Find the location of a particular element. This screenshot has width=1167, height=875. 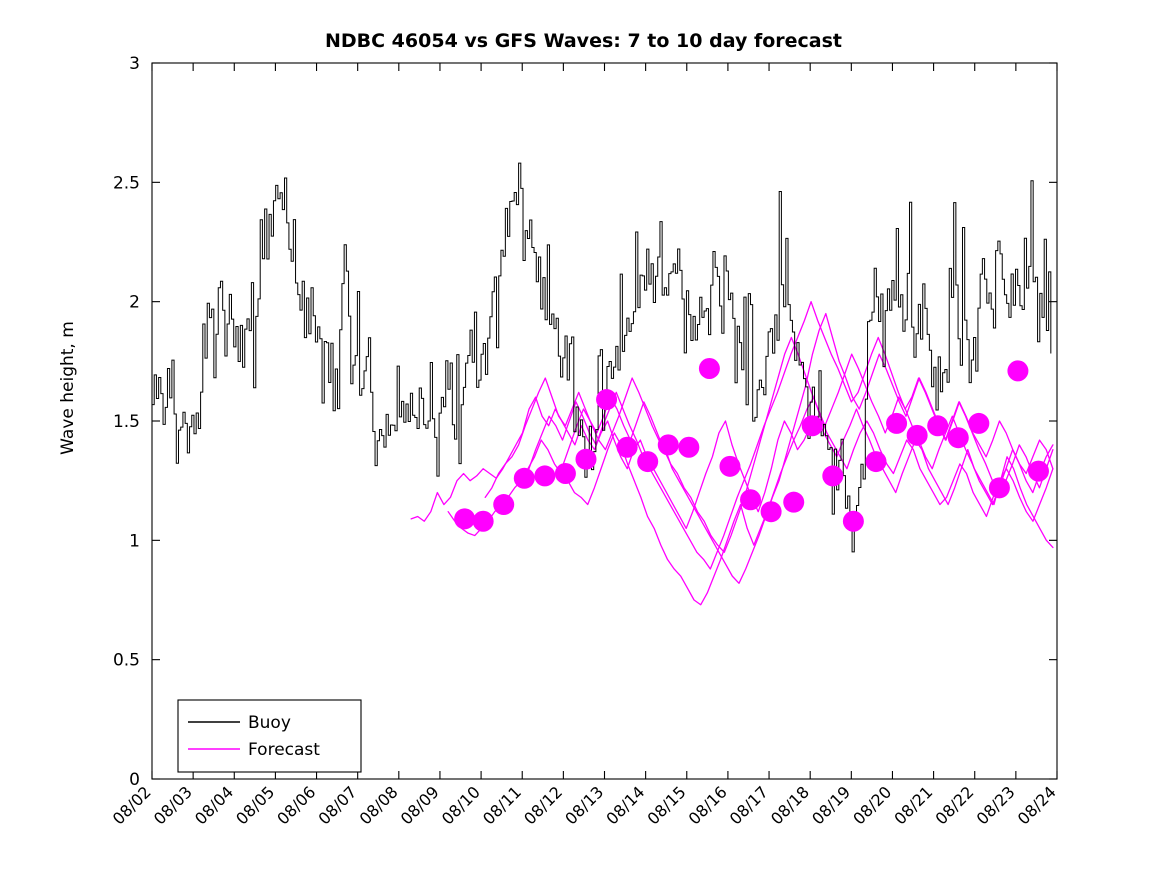

x-tick-label: 08/12 is located at coordinates (543, 805).